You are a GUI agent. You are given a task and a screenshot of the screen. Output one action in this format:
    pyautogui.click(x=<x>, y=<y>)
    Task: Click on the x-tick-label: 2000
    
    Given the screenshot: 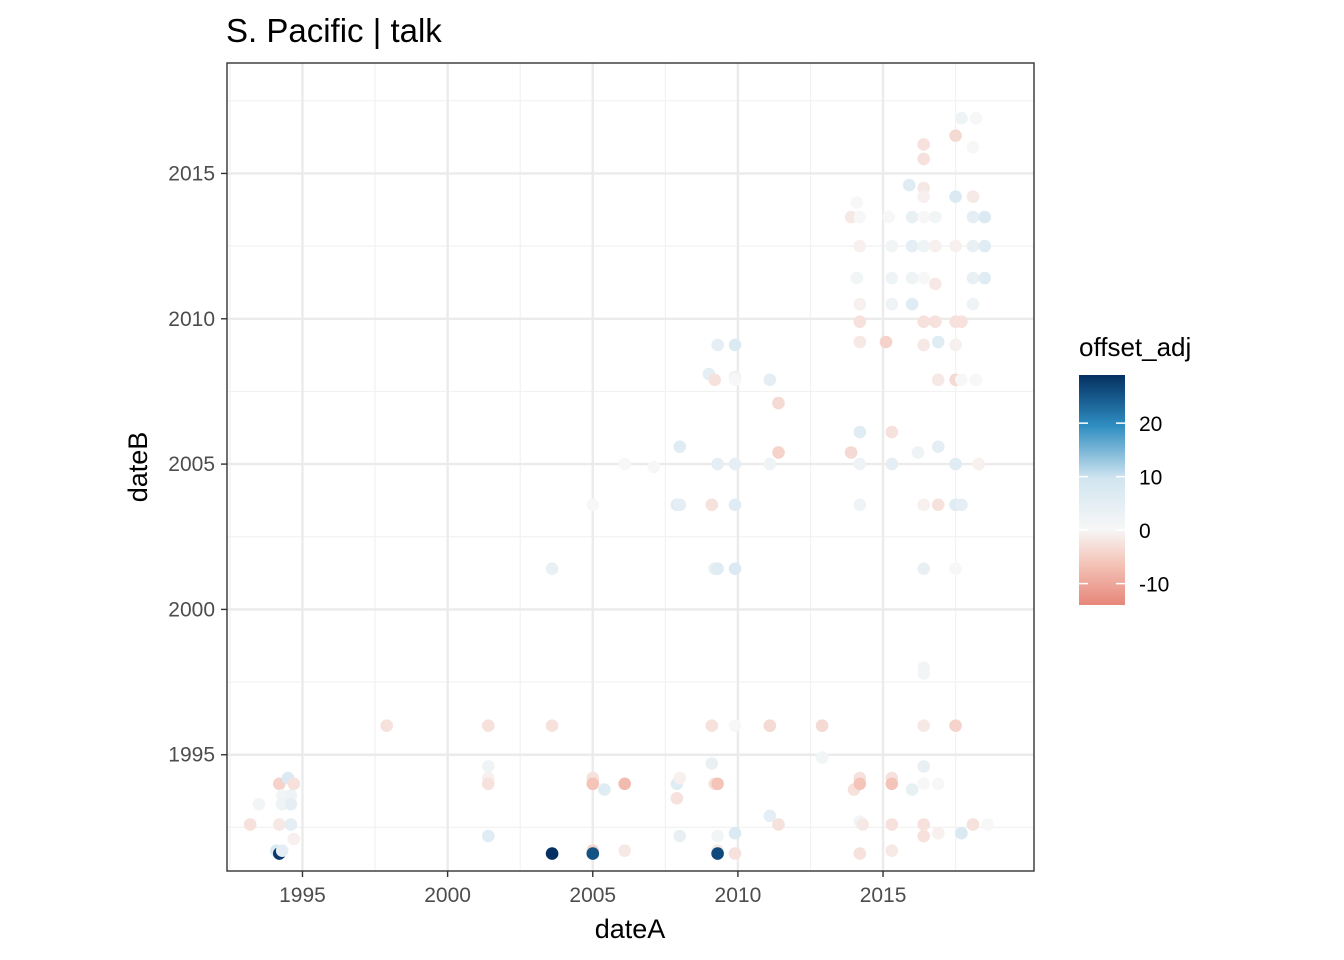 What is the action you would take?
    pyautogui.click(x=447, y=895)
    